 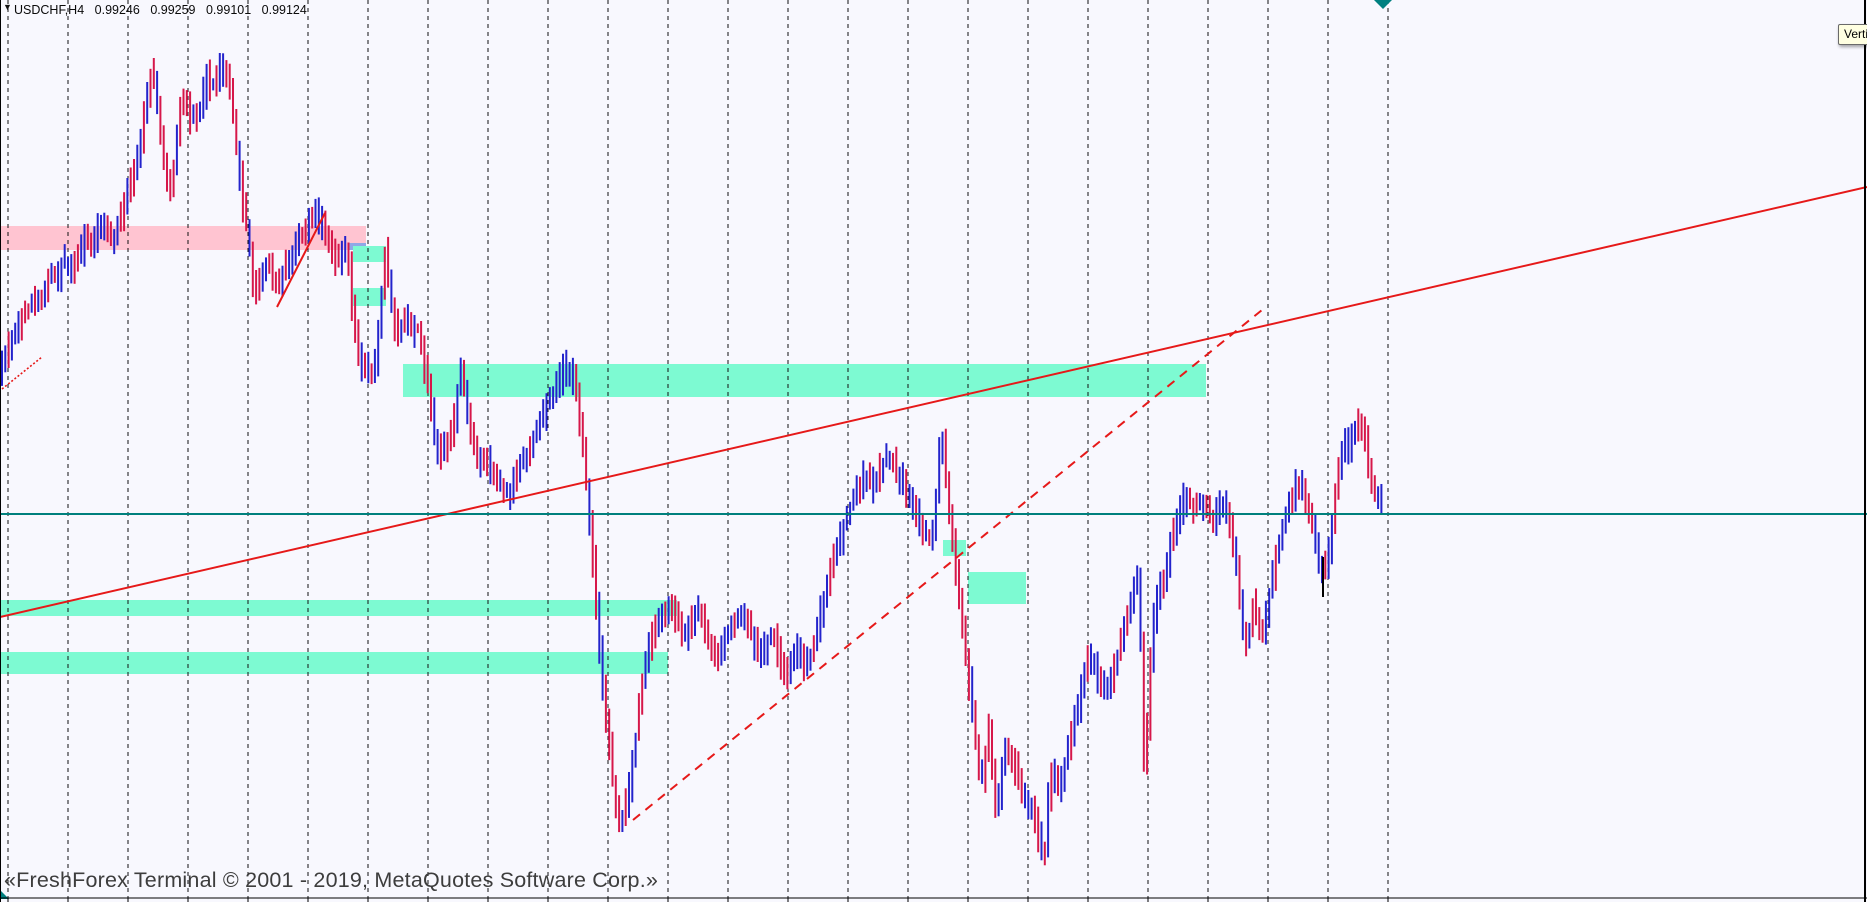 What do you see at coordinates (7, 7) in the screenshot?
I see `chart-context-icon: ▼` at bounding box center [7, 7].